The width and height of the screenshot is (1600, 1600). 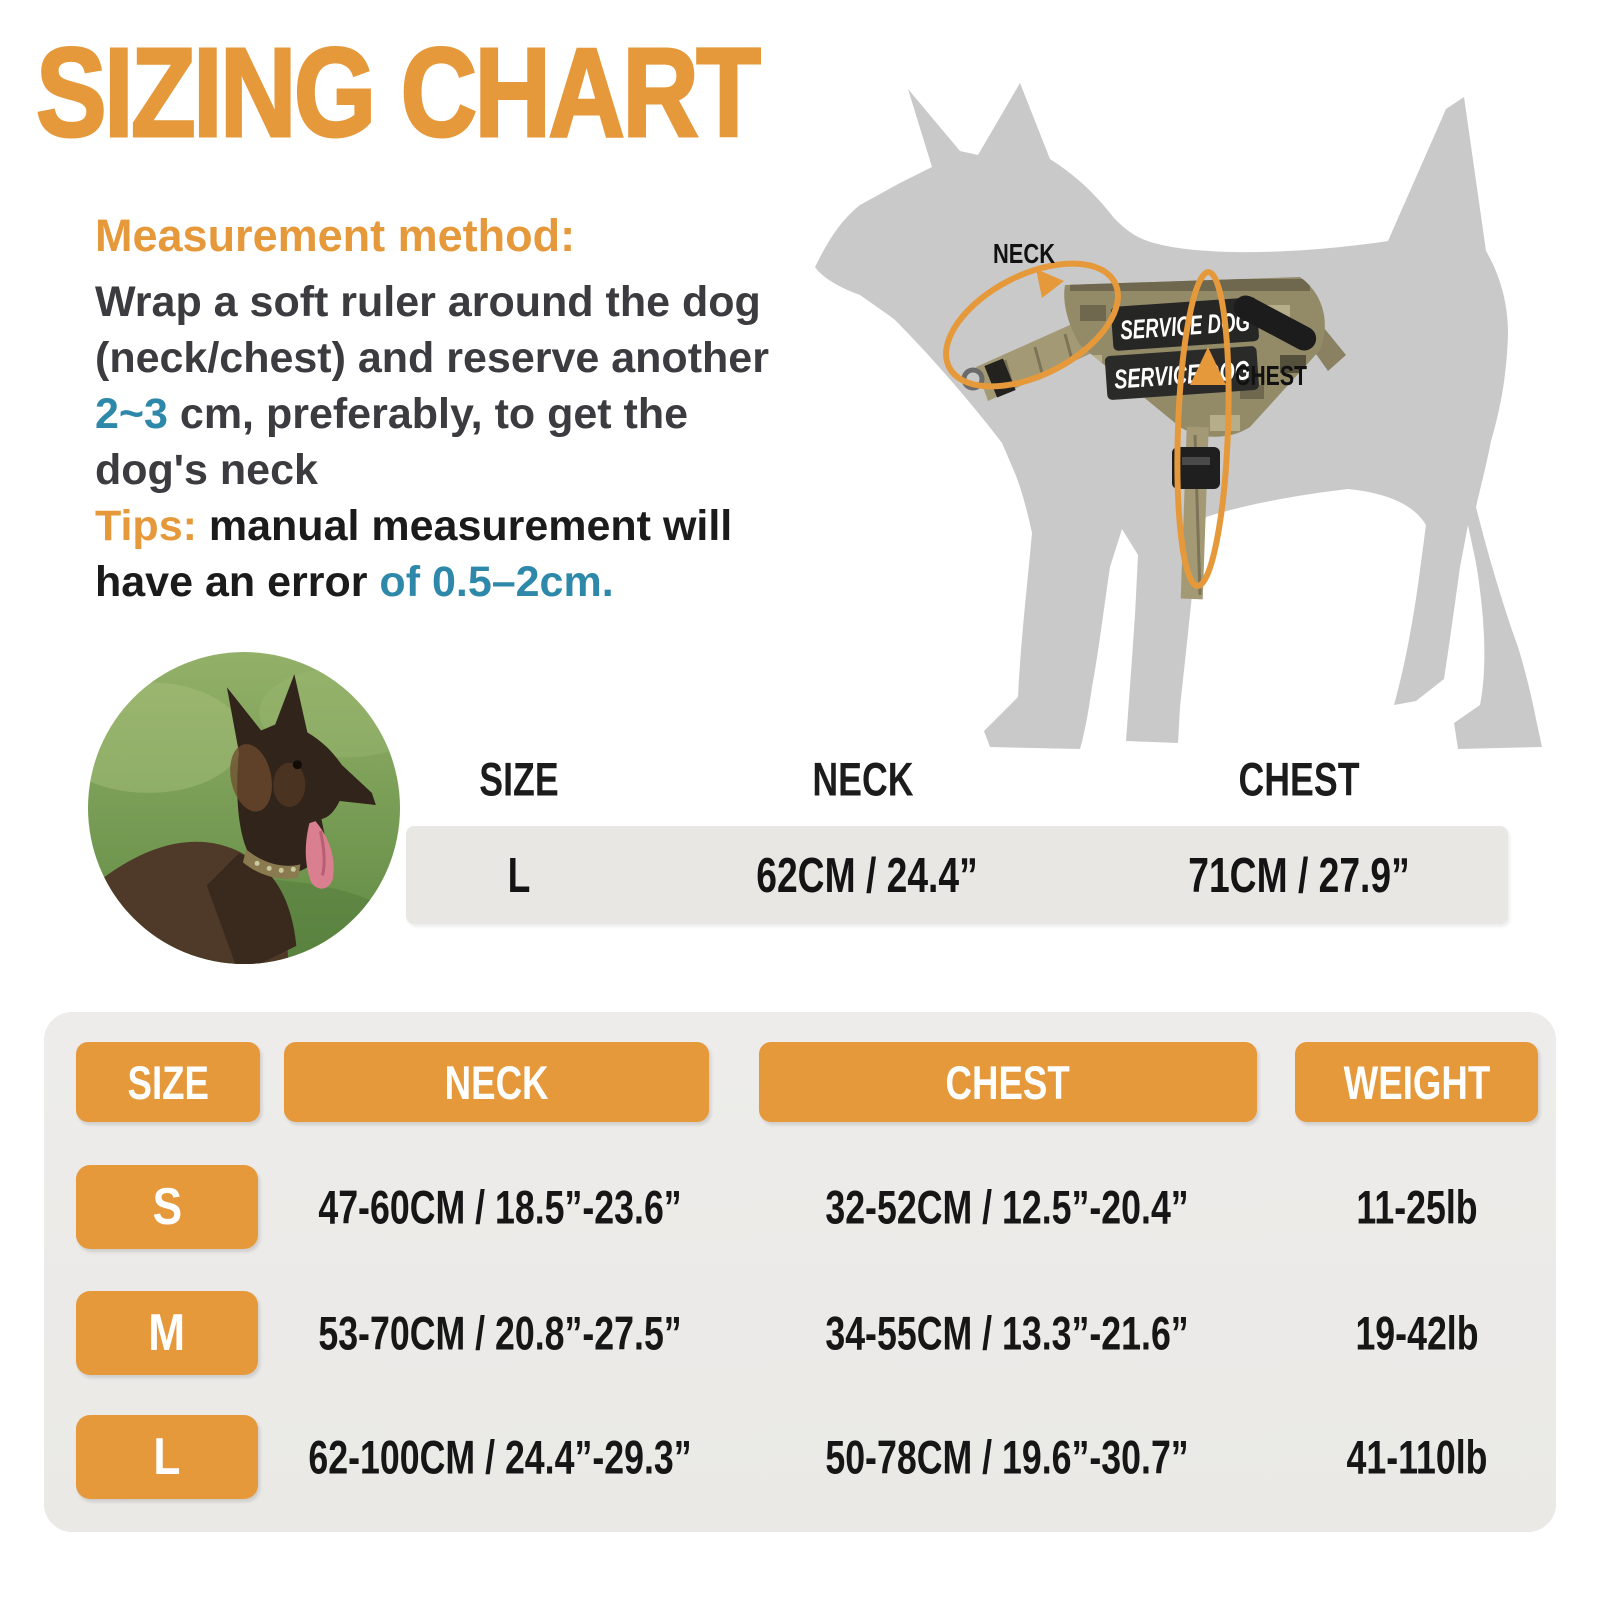 I want to click on row-m-weight: 19-42lb, so click(x=1417, y=1333).